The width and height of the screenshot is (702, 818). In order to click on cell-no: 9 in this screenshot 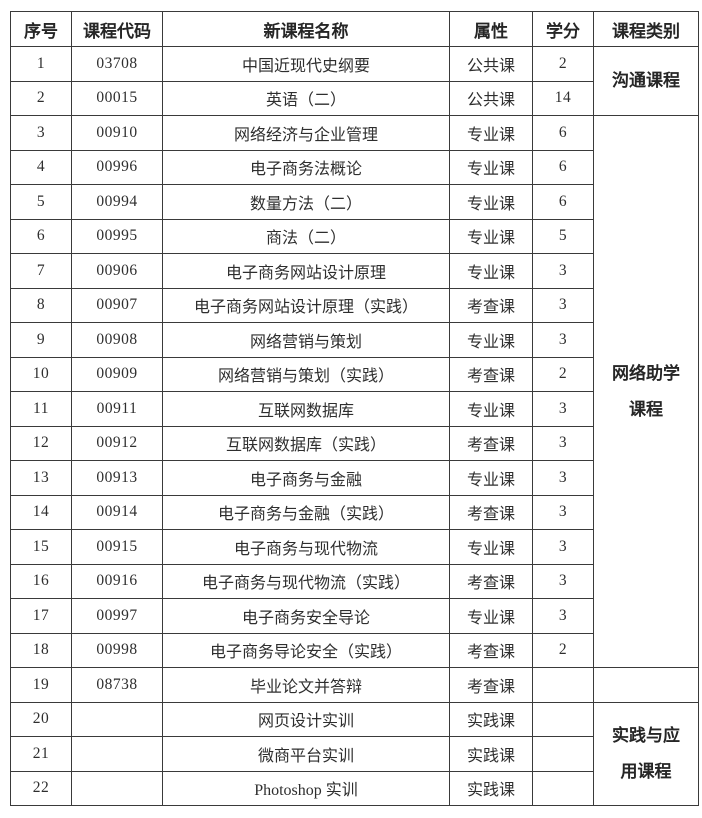, I will do `click(41, 340)`.